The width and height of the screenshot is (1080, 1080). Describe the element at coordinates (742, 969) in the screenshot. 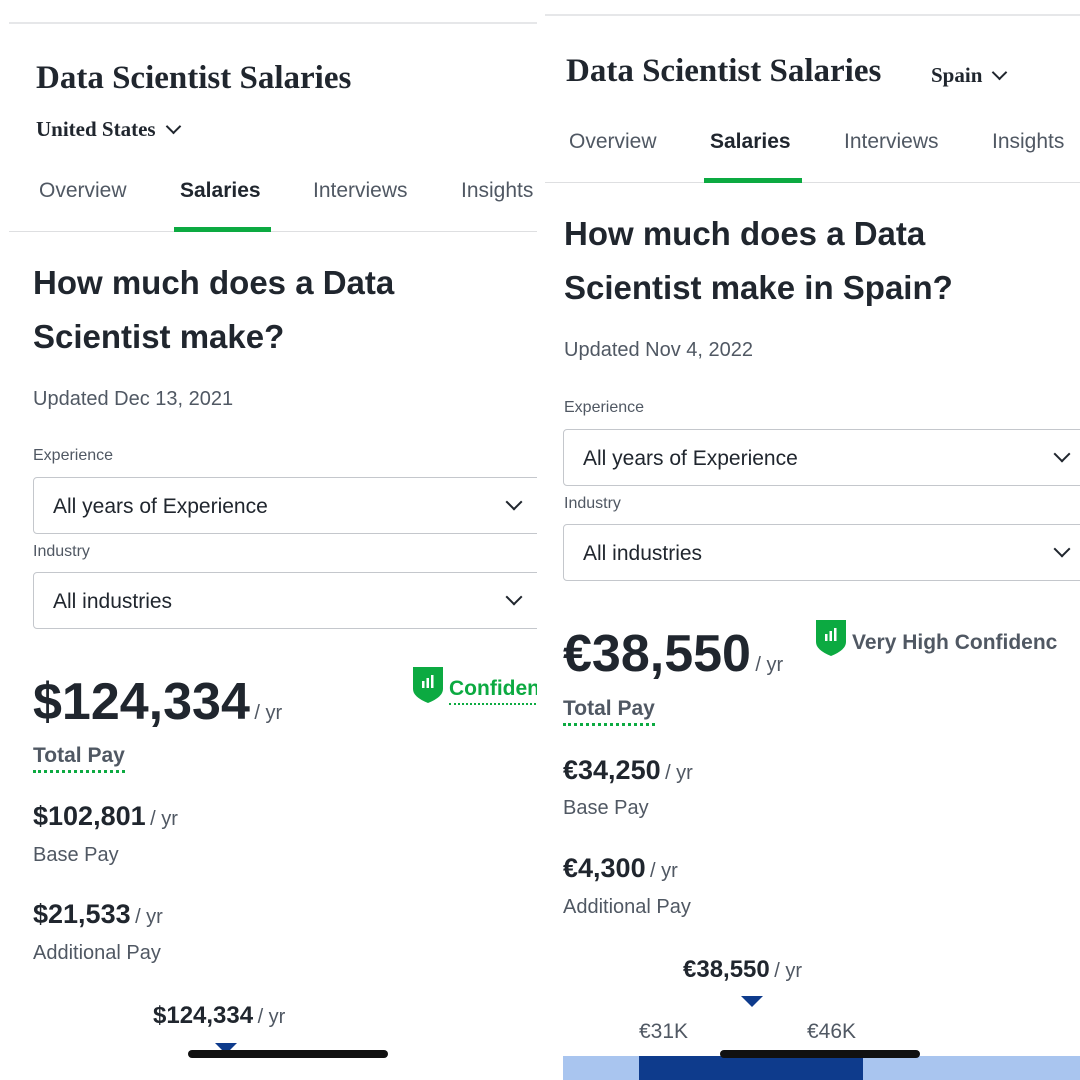

I see `chart-total-pay: €38,550 / yr` at that location.